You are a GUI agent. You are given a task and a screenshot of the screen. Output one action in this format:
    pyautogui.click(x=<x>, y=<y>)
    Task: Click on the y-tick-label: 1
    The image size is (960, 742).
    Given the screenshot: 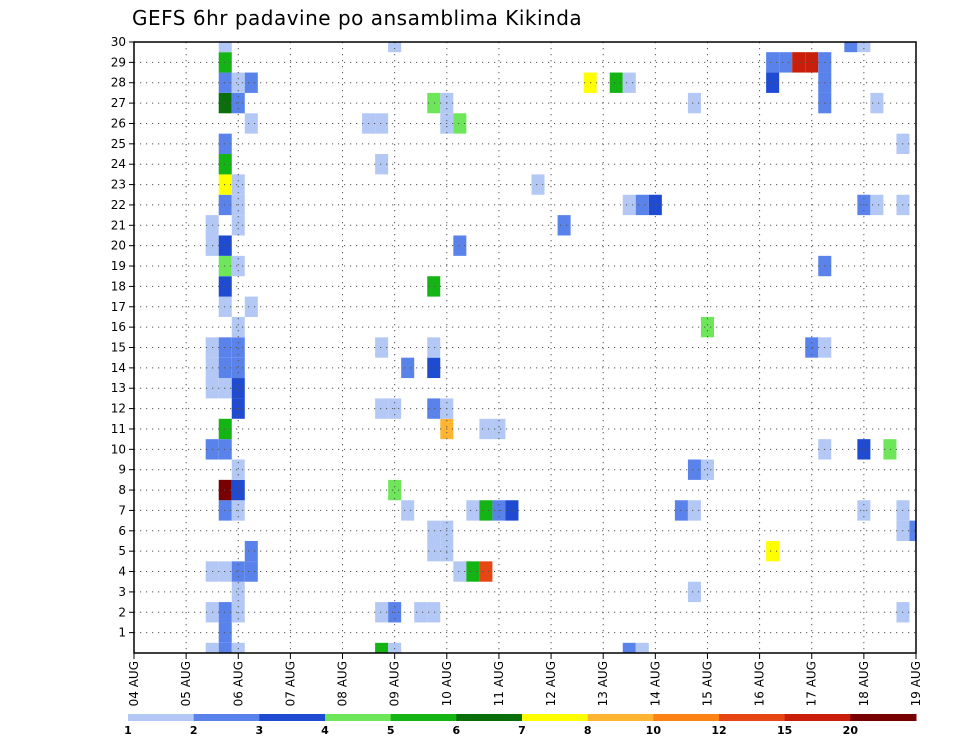 What is the action you would take?
    pyautogui.click(x=122, y=633)
    